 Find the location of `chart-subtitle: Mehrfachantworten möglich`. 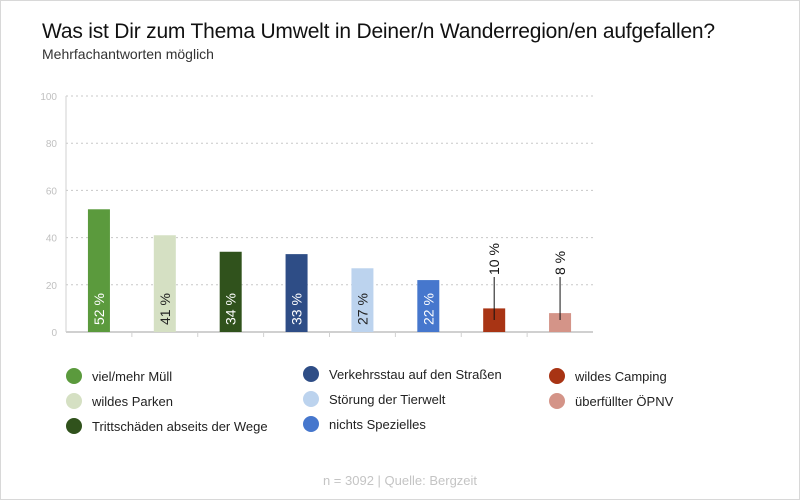

chart-subtitle: Mehrfachantworten möglich is located at coordinates (128, 54).